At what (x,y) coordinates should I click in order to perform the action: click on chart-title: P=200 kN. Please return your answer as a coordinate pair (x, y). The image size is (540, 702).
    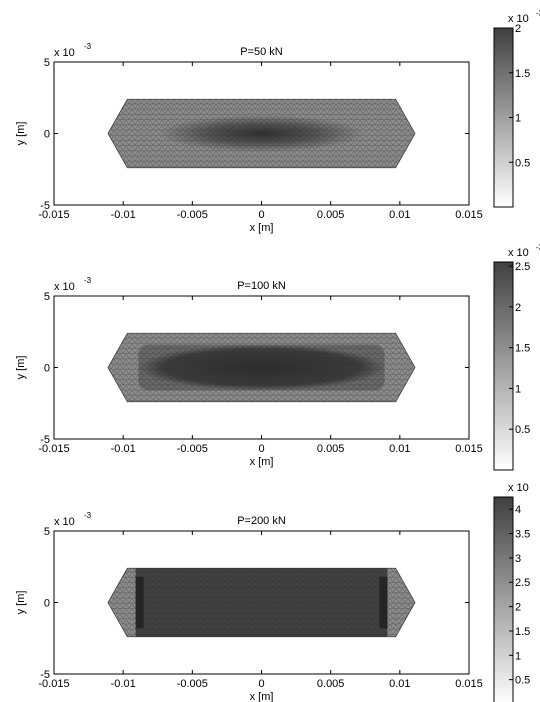
    Looking at the image, I should click on (261, 521).